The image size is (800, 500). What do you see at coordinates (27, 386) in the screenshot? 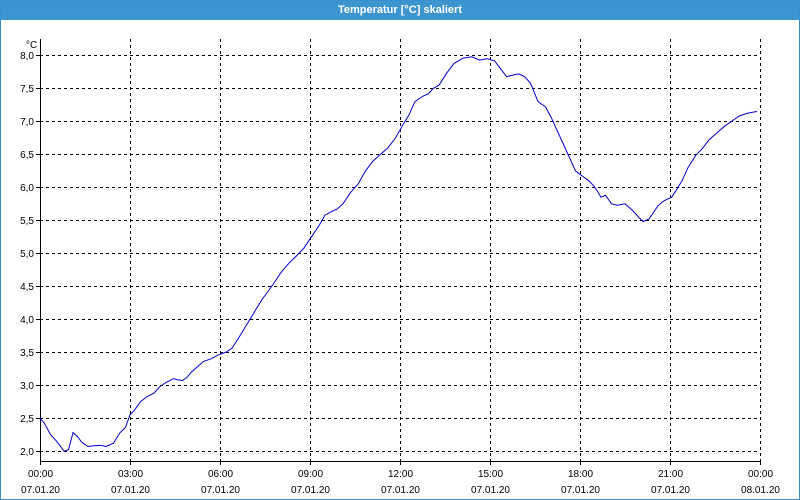
I see `y-tick-label: 3,0` at bounding box center [27, 386].